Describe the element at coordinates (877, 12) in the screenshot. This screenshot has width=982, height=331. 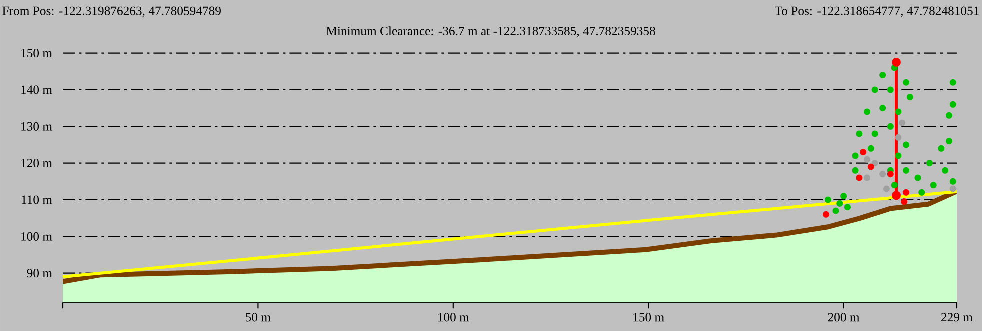
I see `text: To Pos: -122.318654777, 47.782481051` at that location.